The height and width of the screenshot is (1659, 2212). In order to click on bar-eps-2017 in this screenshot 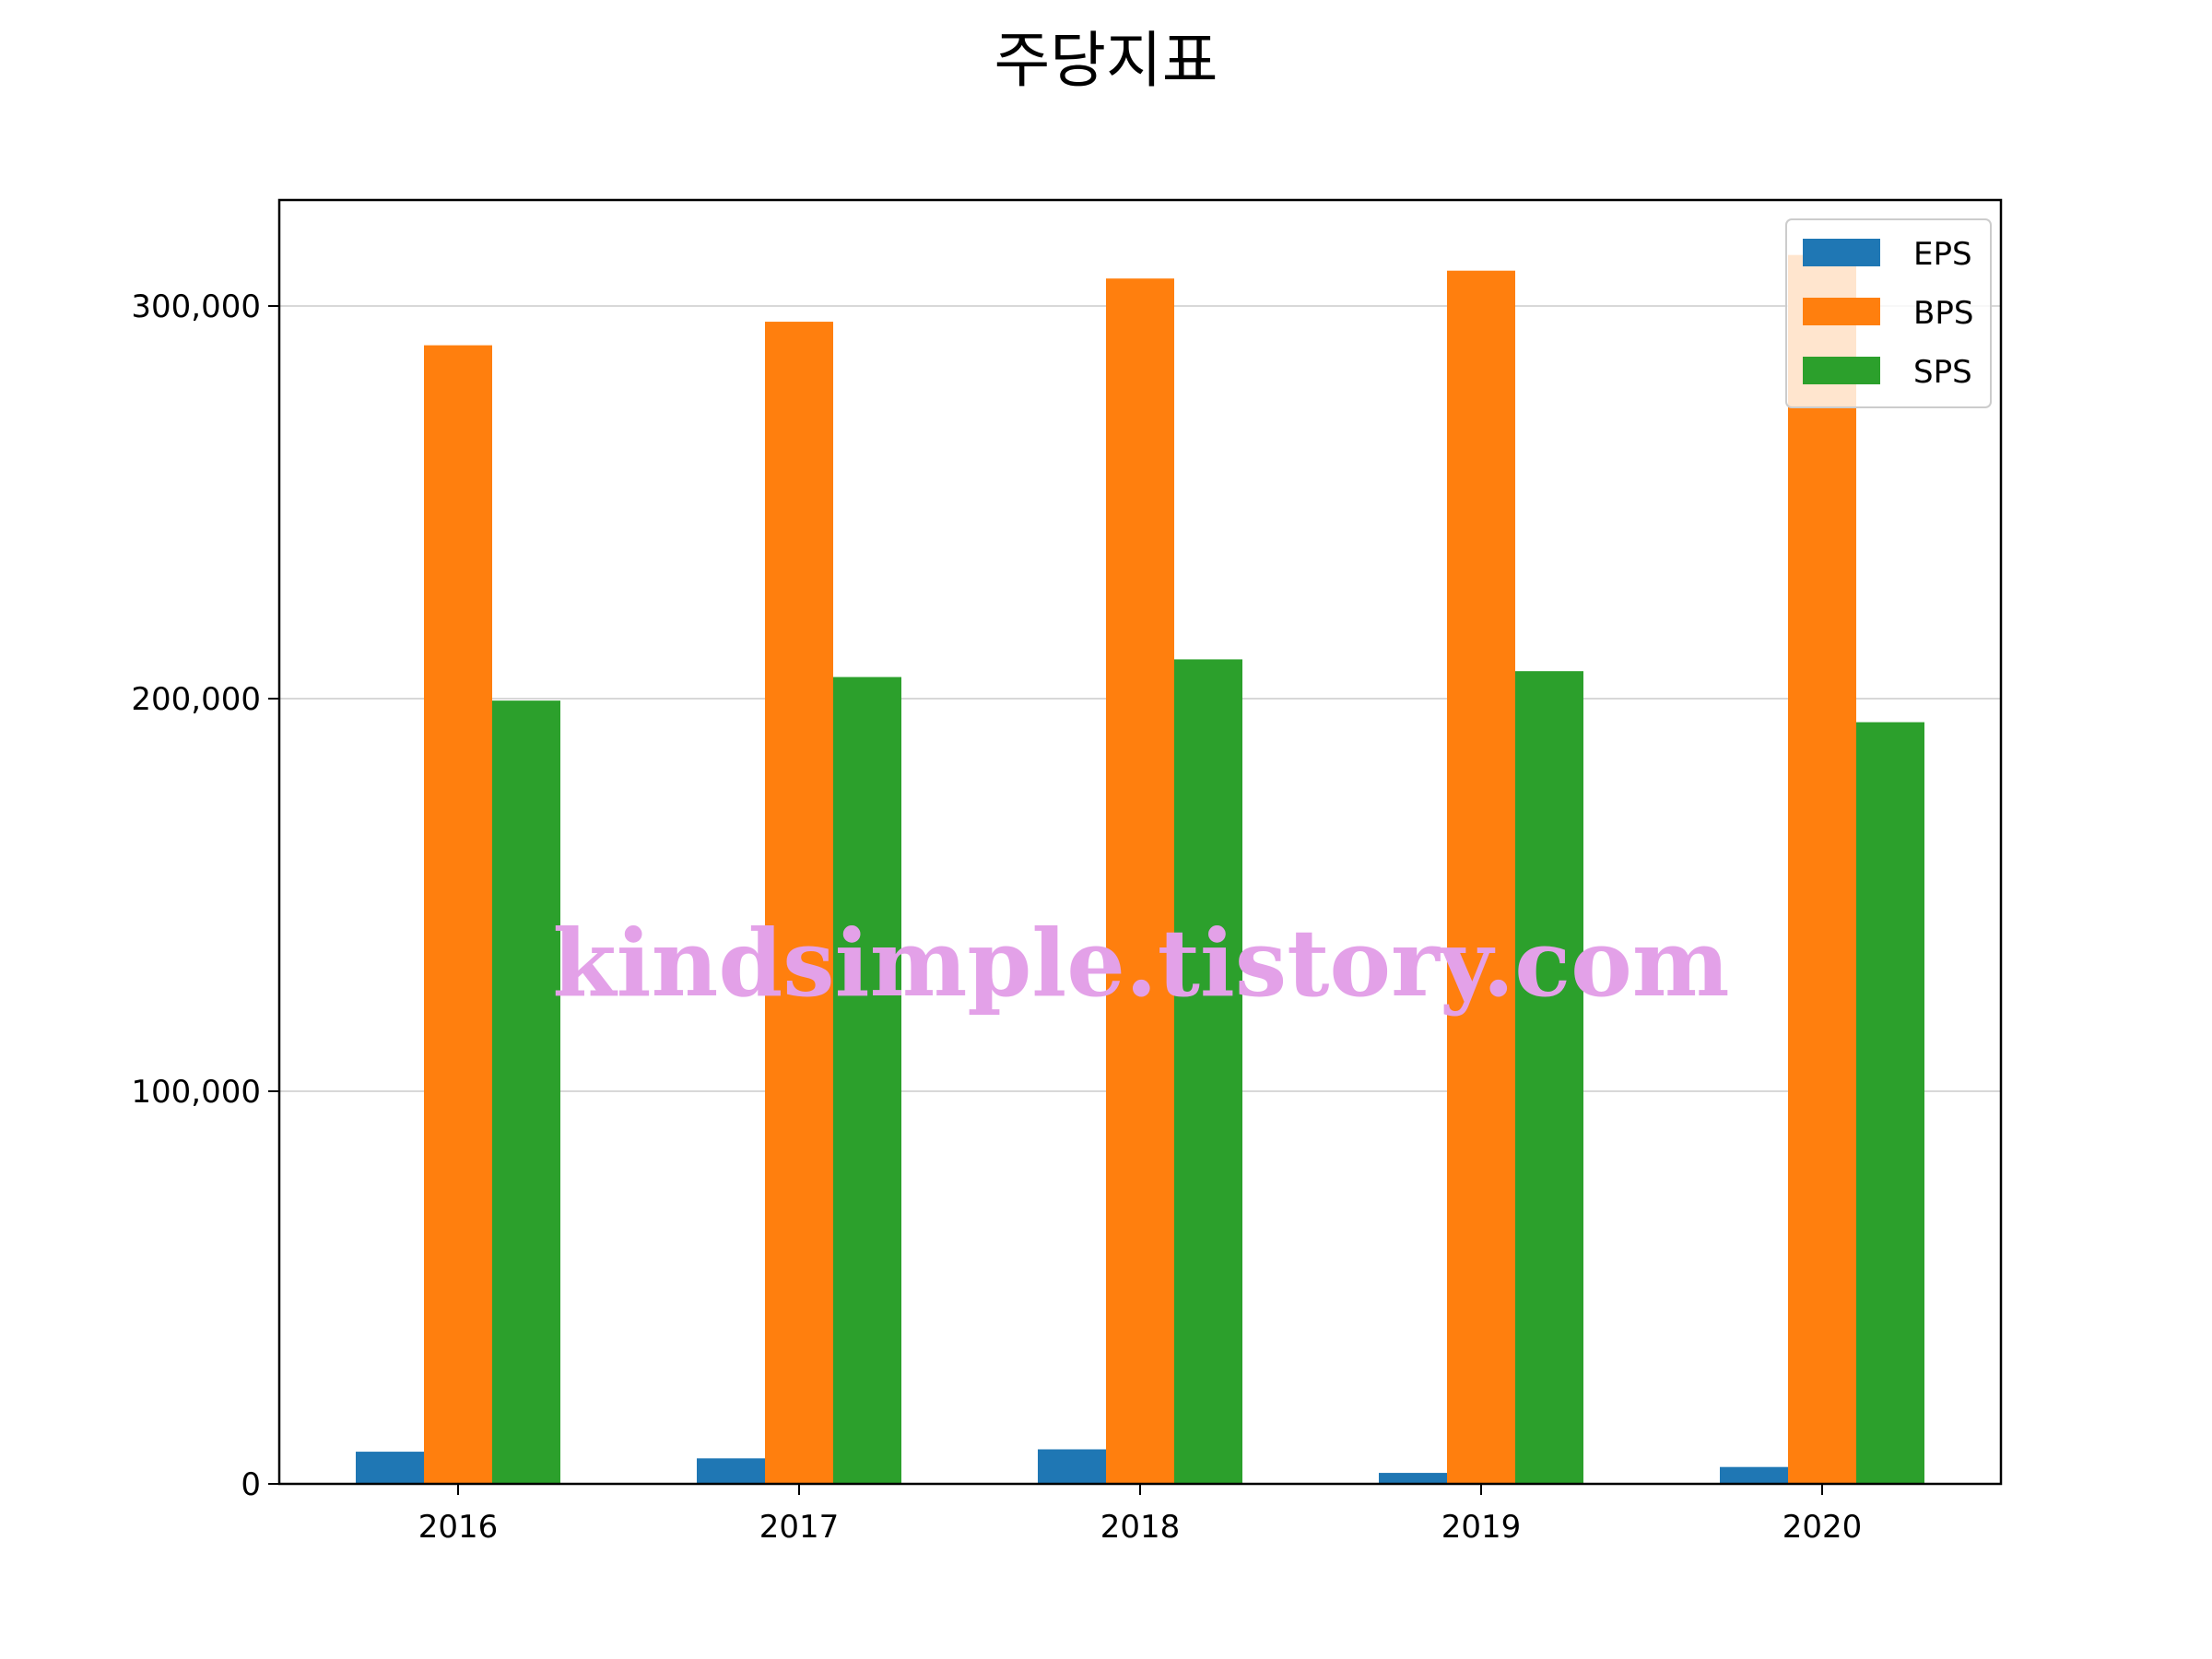, I will do `click(731, 1471)`.